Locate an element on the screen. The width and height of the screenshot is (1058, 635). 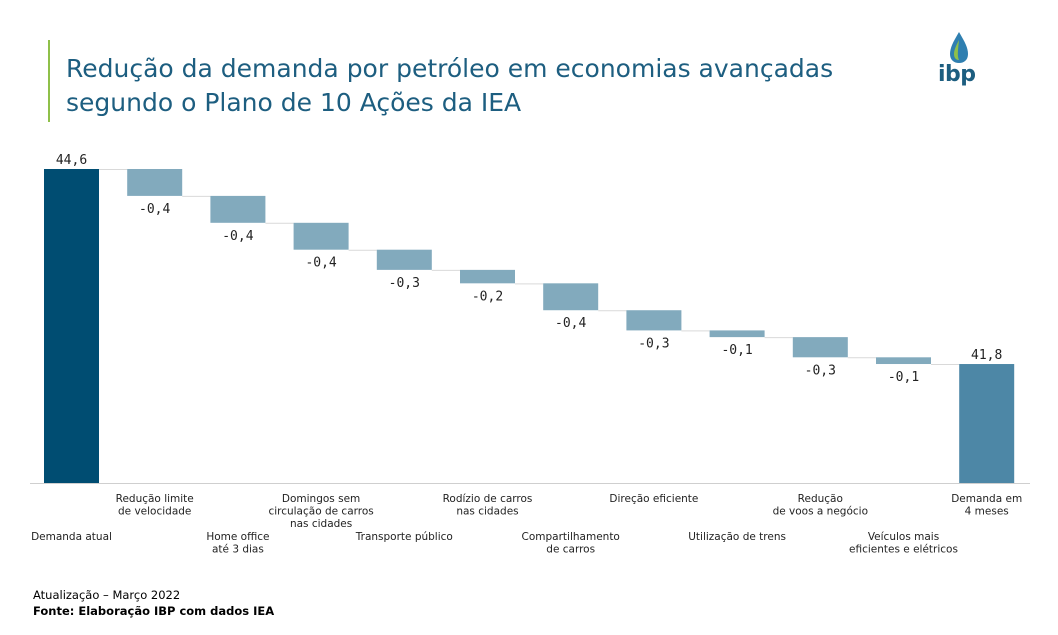
category-label-0: Demanda atual is located at coordinates (71, 537).